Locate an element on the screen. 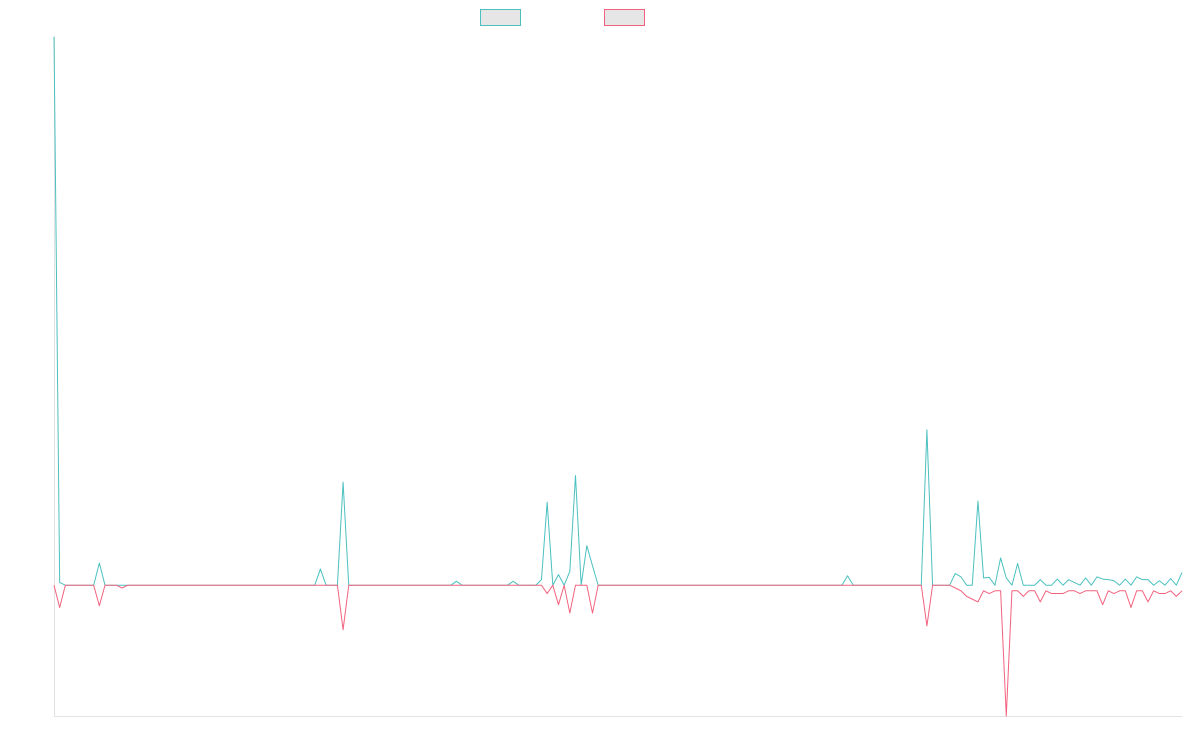 The height and width of the screenshot is (750, 1200). legend is located at coordinates (562, 17).